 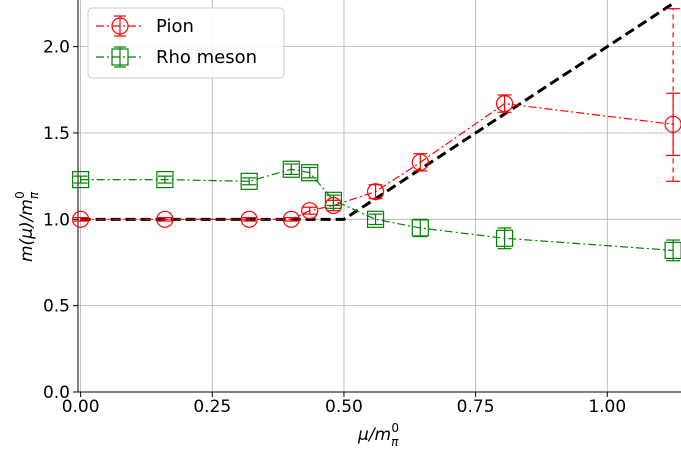 What do you see at coordinates (120, 57) in the screenshot?
I see `legend-rho-marker` at bounding box center [120, 57].